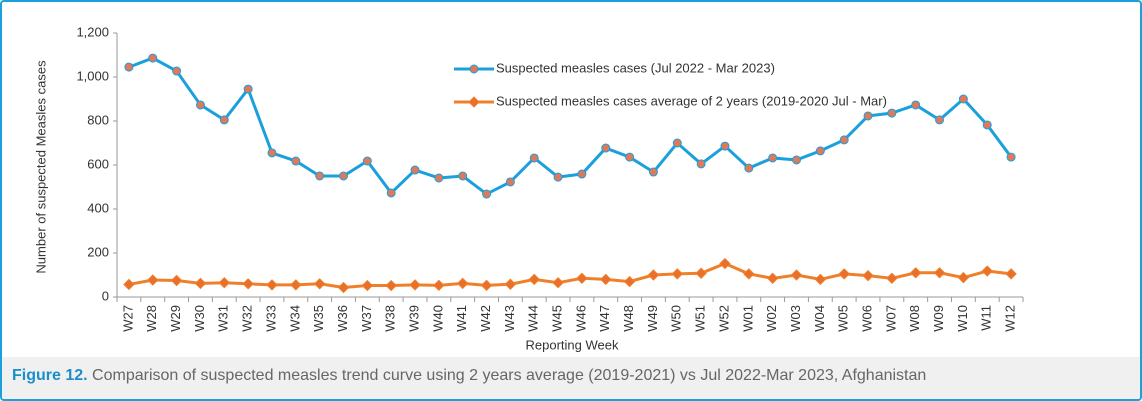 The width and height of the screenshot is (1142, 401). I want to click on x-tick-label: W04, so click(819, 318).